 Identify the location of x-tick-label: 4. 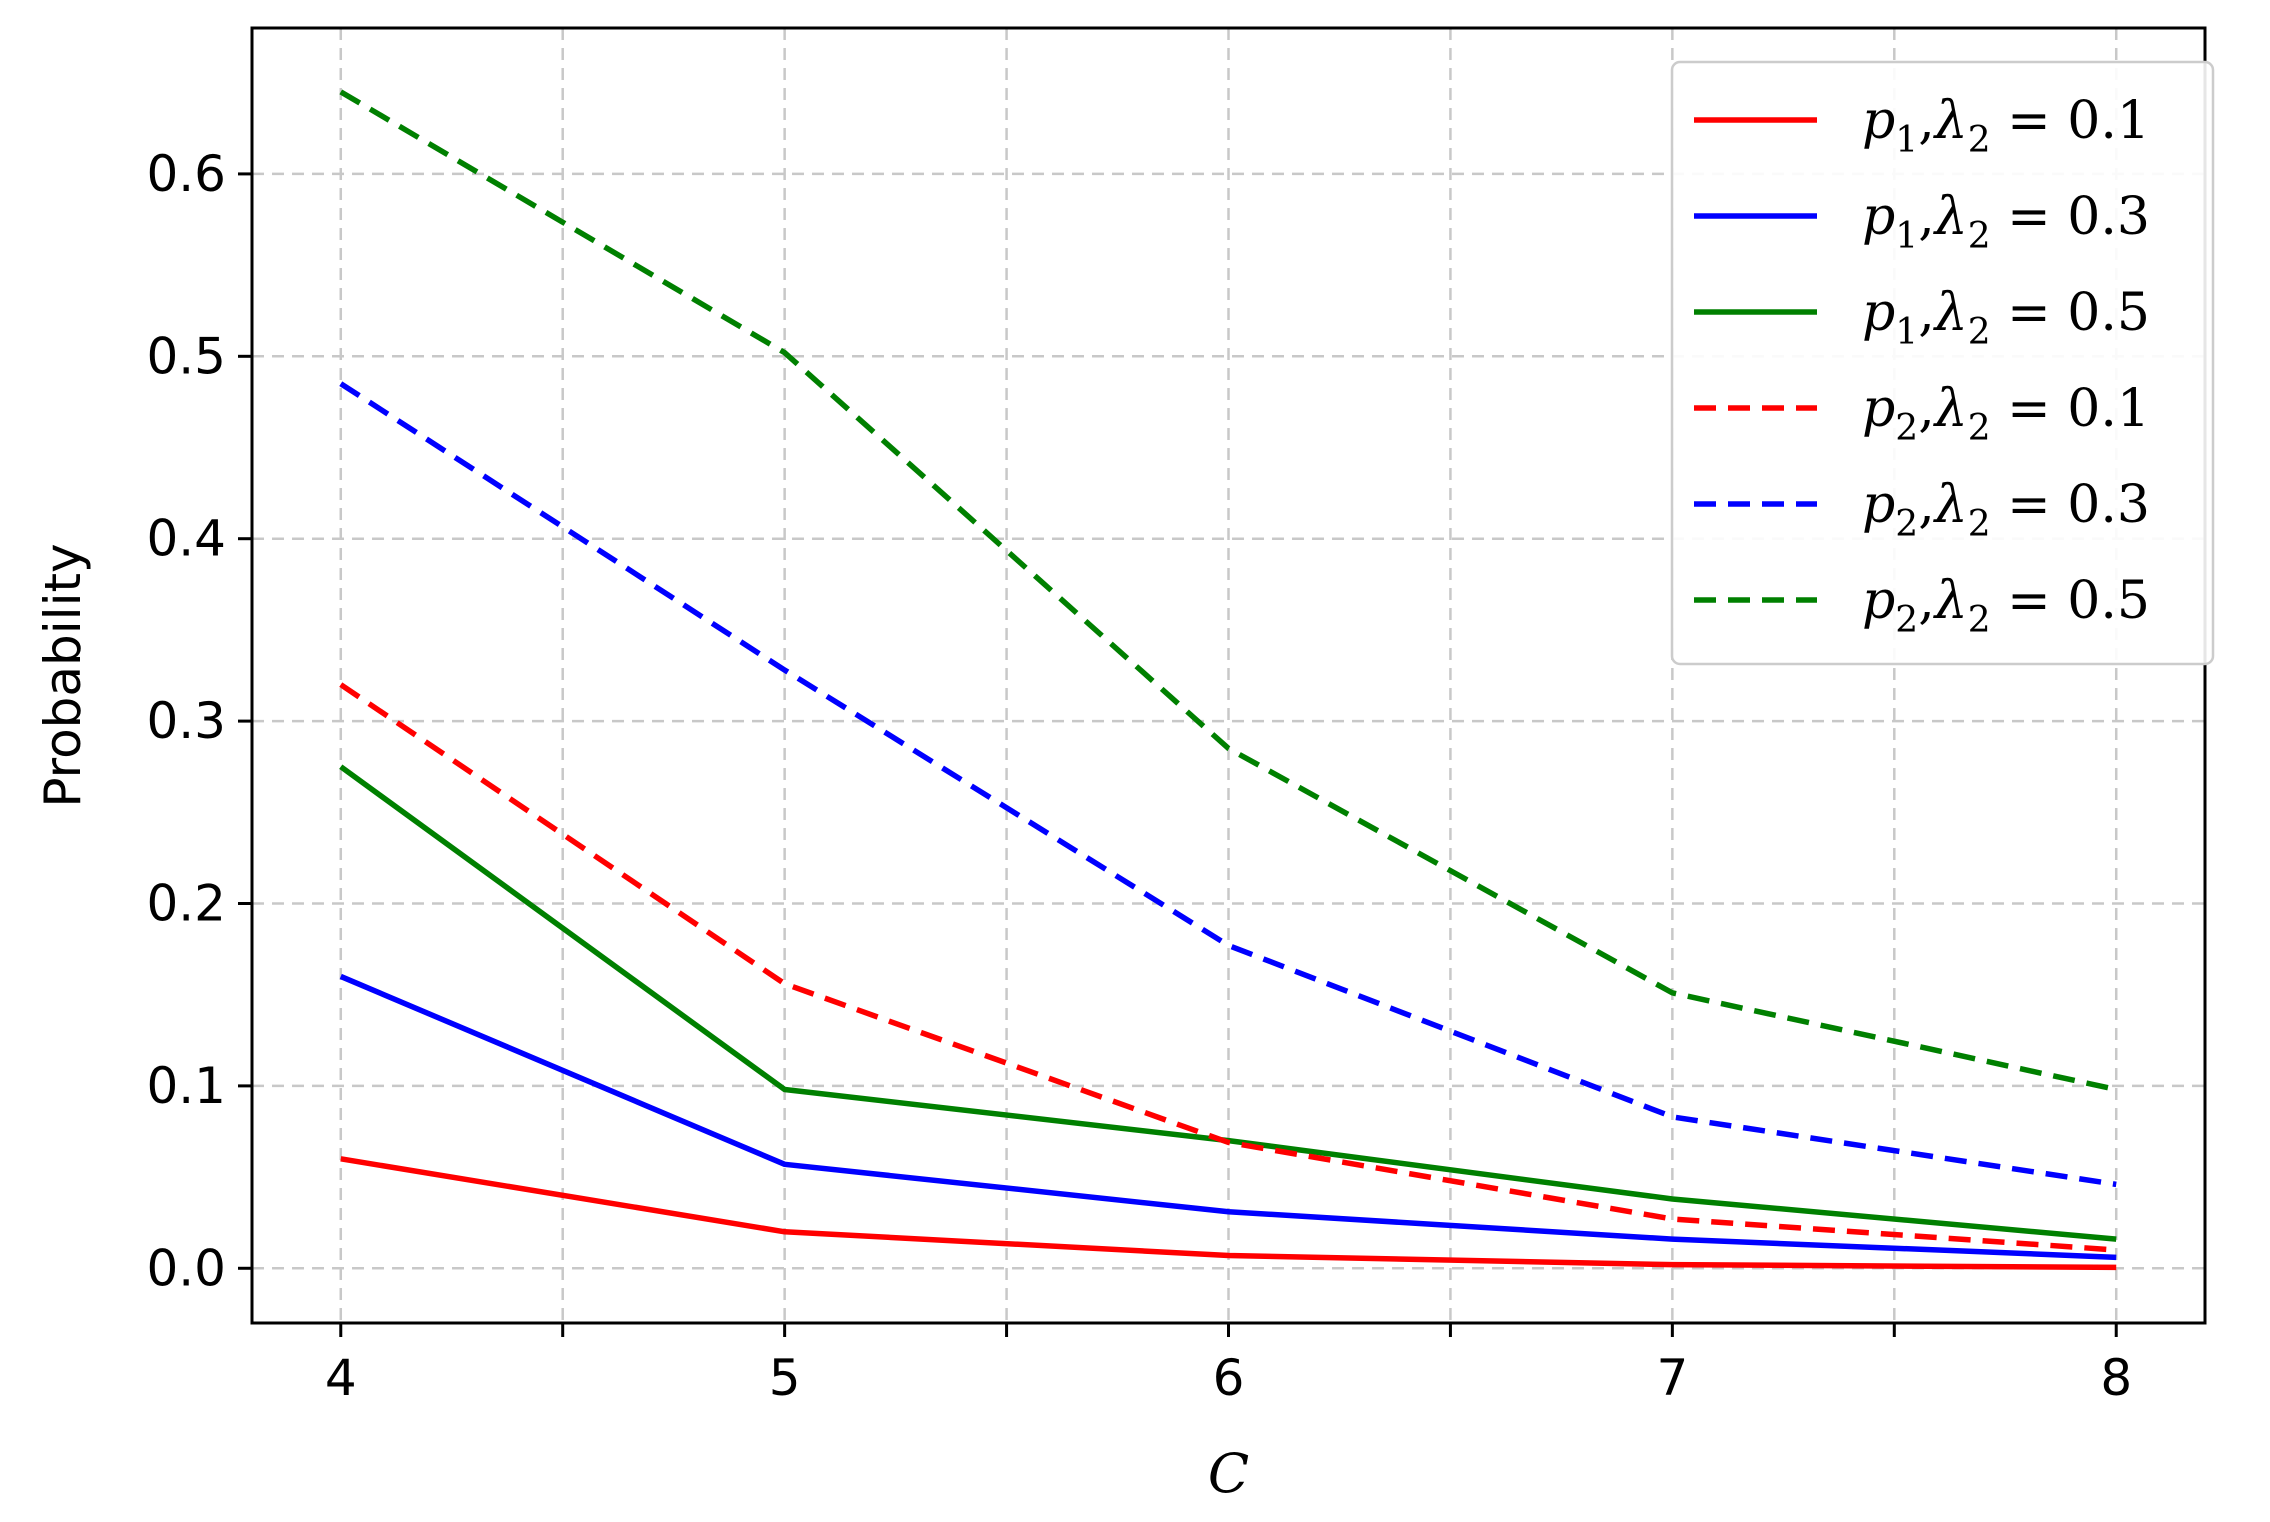
(341, 1378).